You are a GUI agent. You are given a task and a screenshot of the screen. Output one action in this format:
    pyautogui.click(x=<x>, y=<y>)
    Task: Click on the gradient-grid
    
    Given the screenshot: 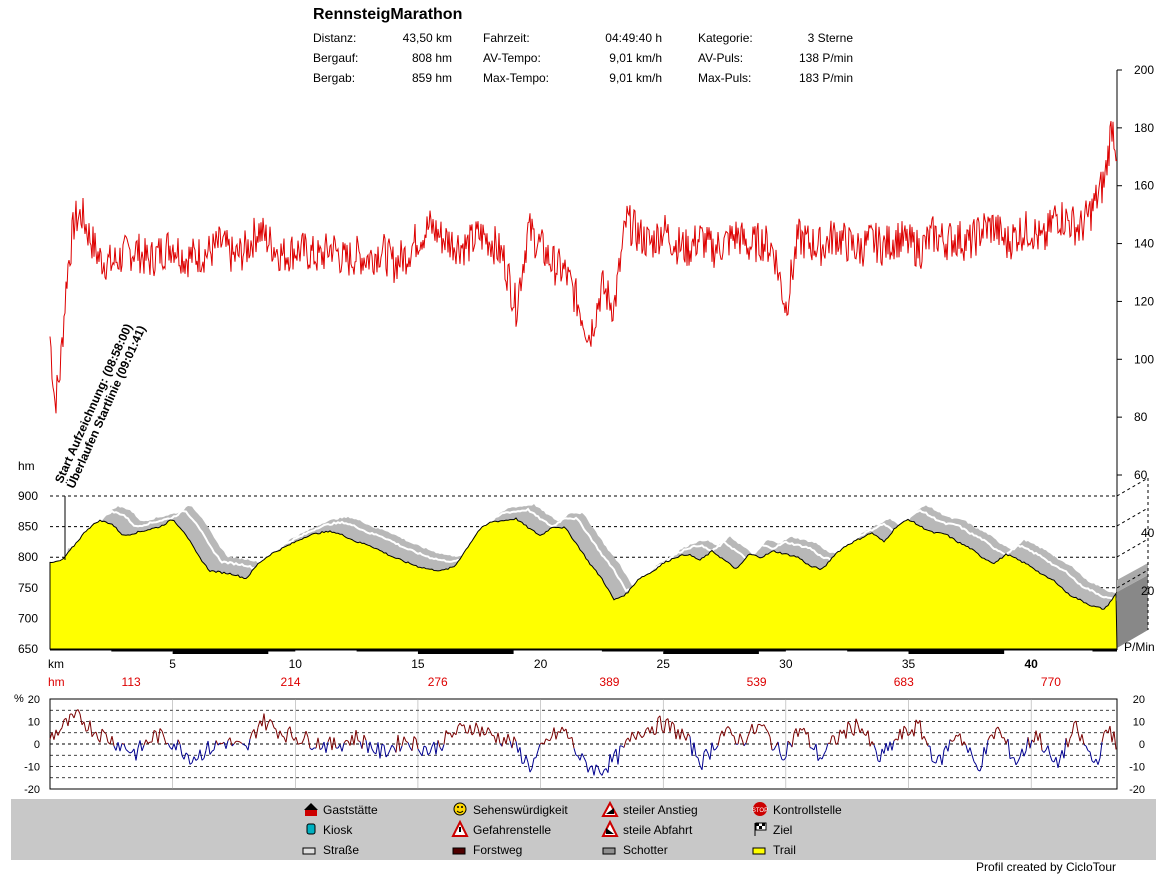 What is the action you would take?
    pyautogui.click(x=583, y=744)
    